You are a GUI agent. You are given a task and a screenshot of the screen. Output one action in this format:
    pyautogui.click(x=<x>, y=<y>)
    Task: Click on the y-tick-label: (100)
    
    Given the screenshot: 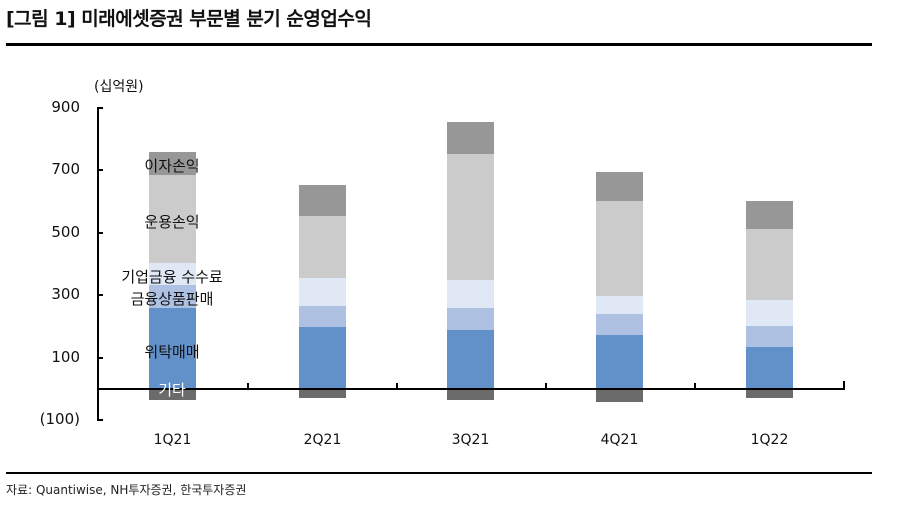 What is the action you would take?
    pyautogui.click(x=59, y=419)
    